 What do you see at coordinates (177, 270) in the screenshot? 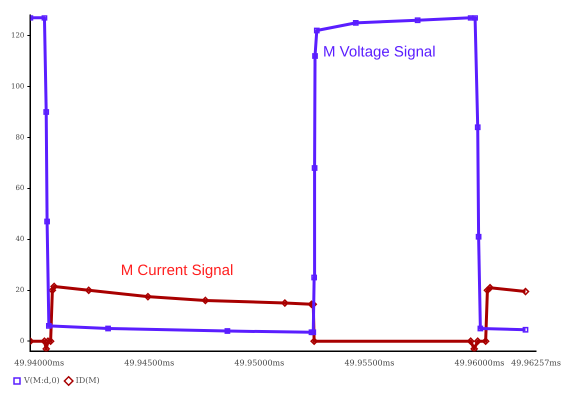
I see `annotation: M Current Signal` at bounding box center [177, 270].